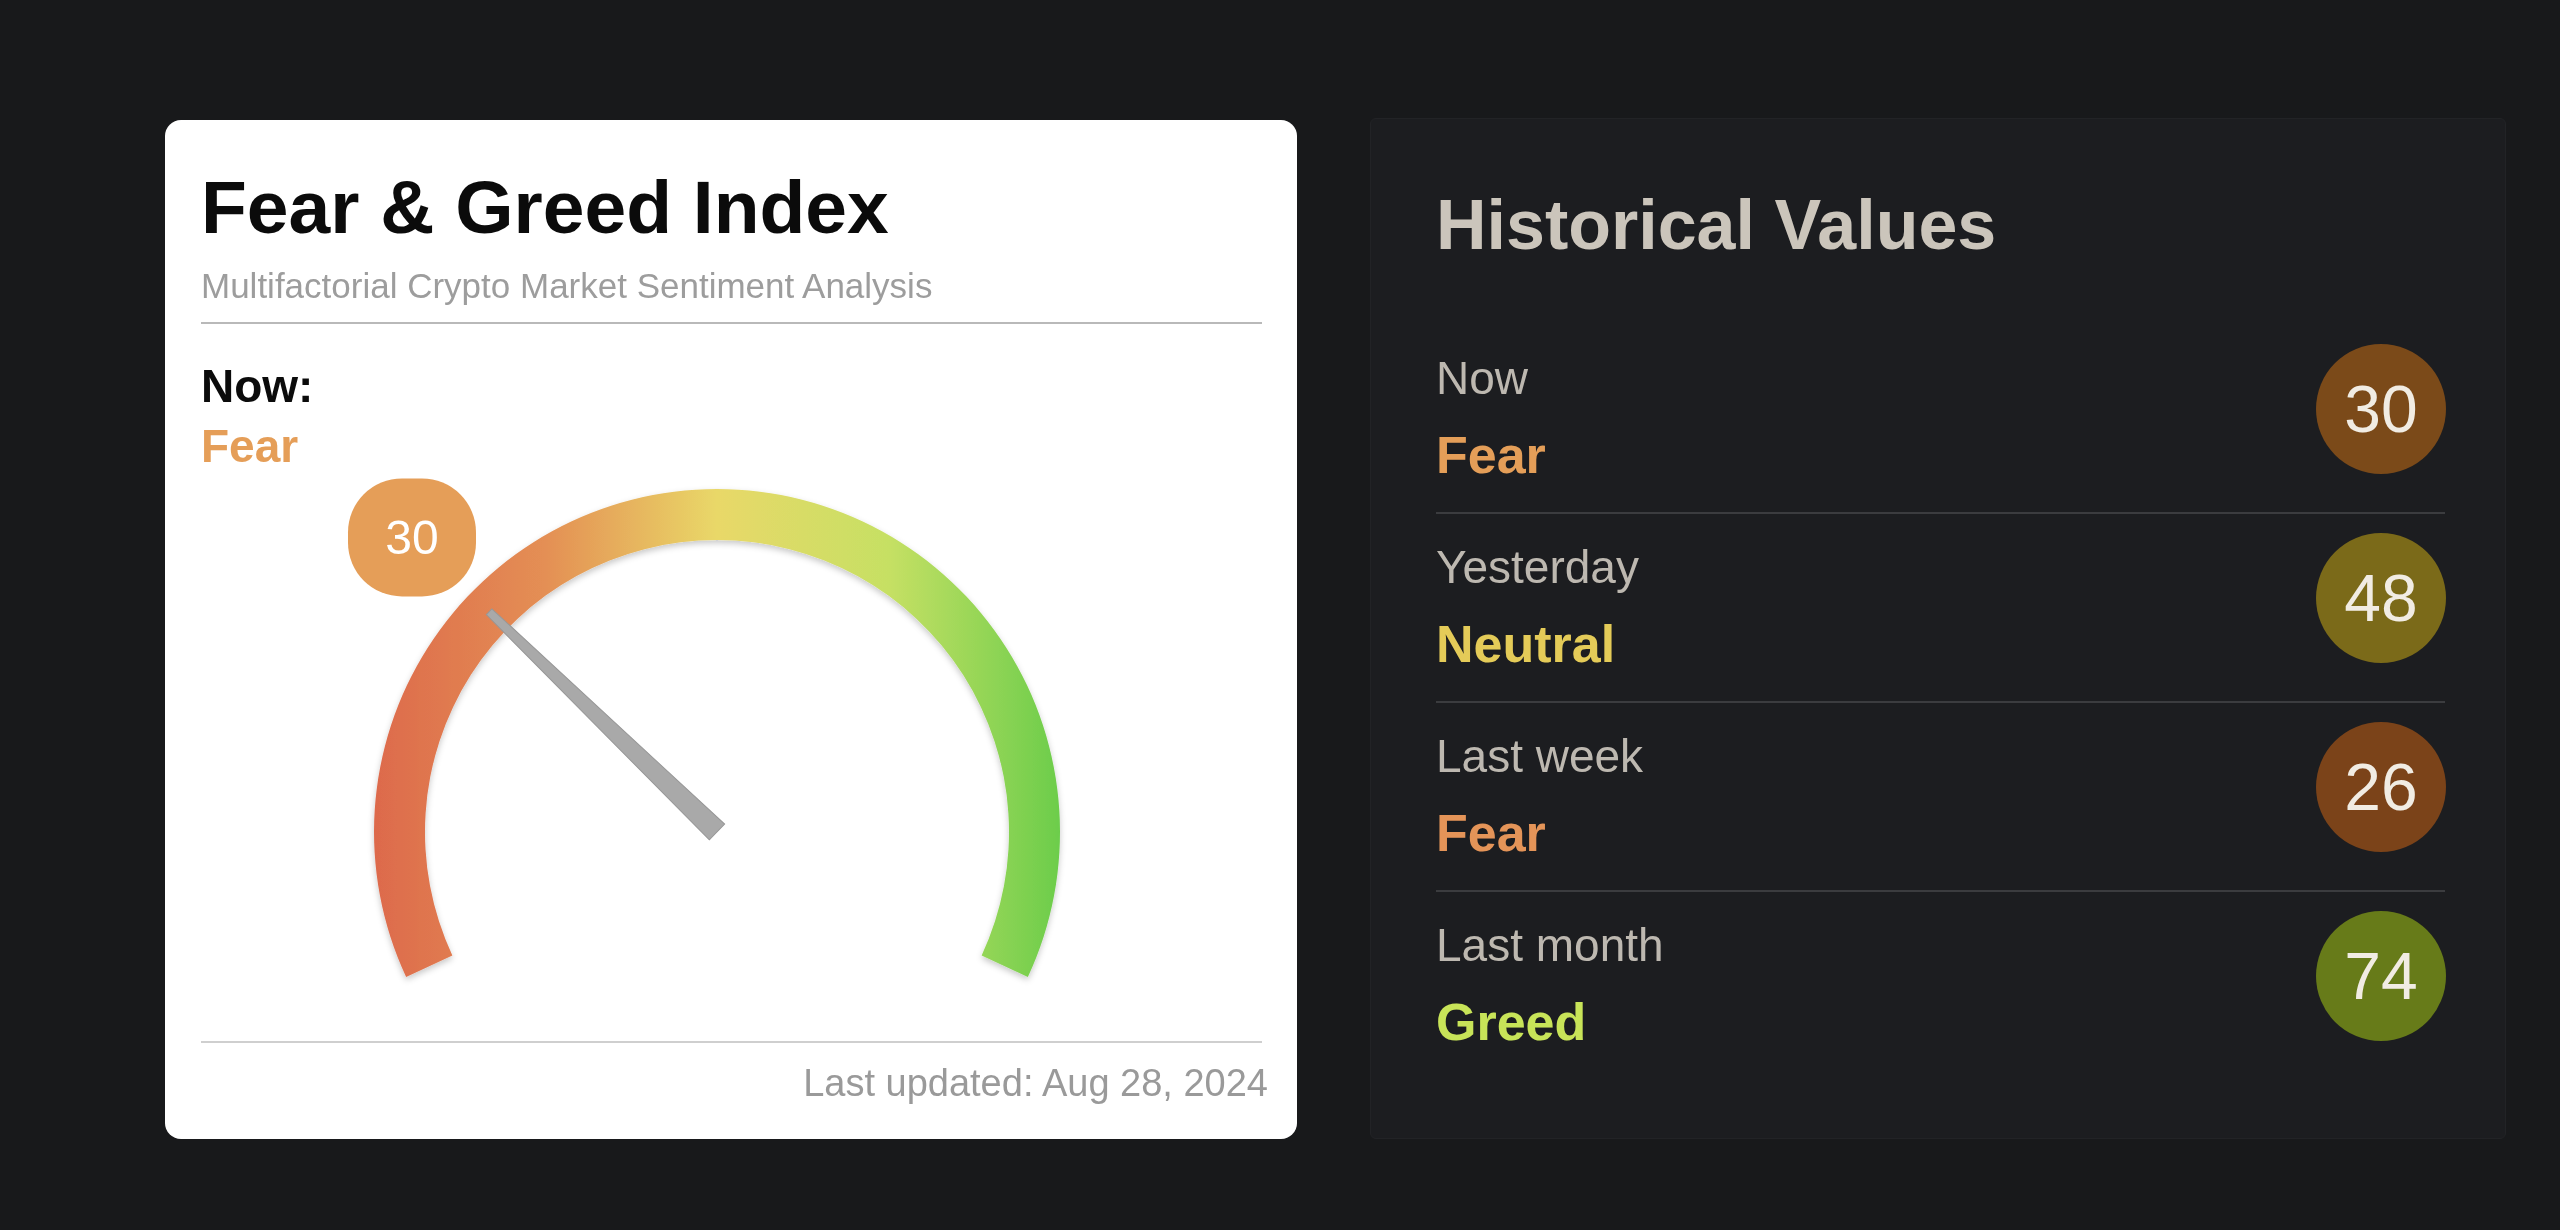  I want to click on text: Last updated: Aug 28, 2024, so click(1035, 1083).